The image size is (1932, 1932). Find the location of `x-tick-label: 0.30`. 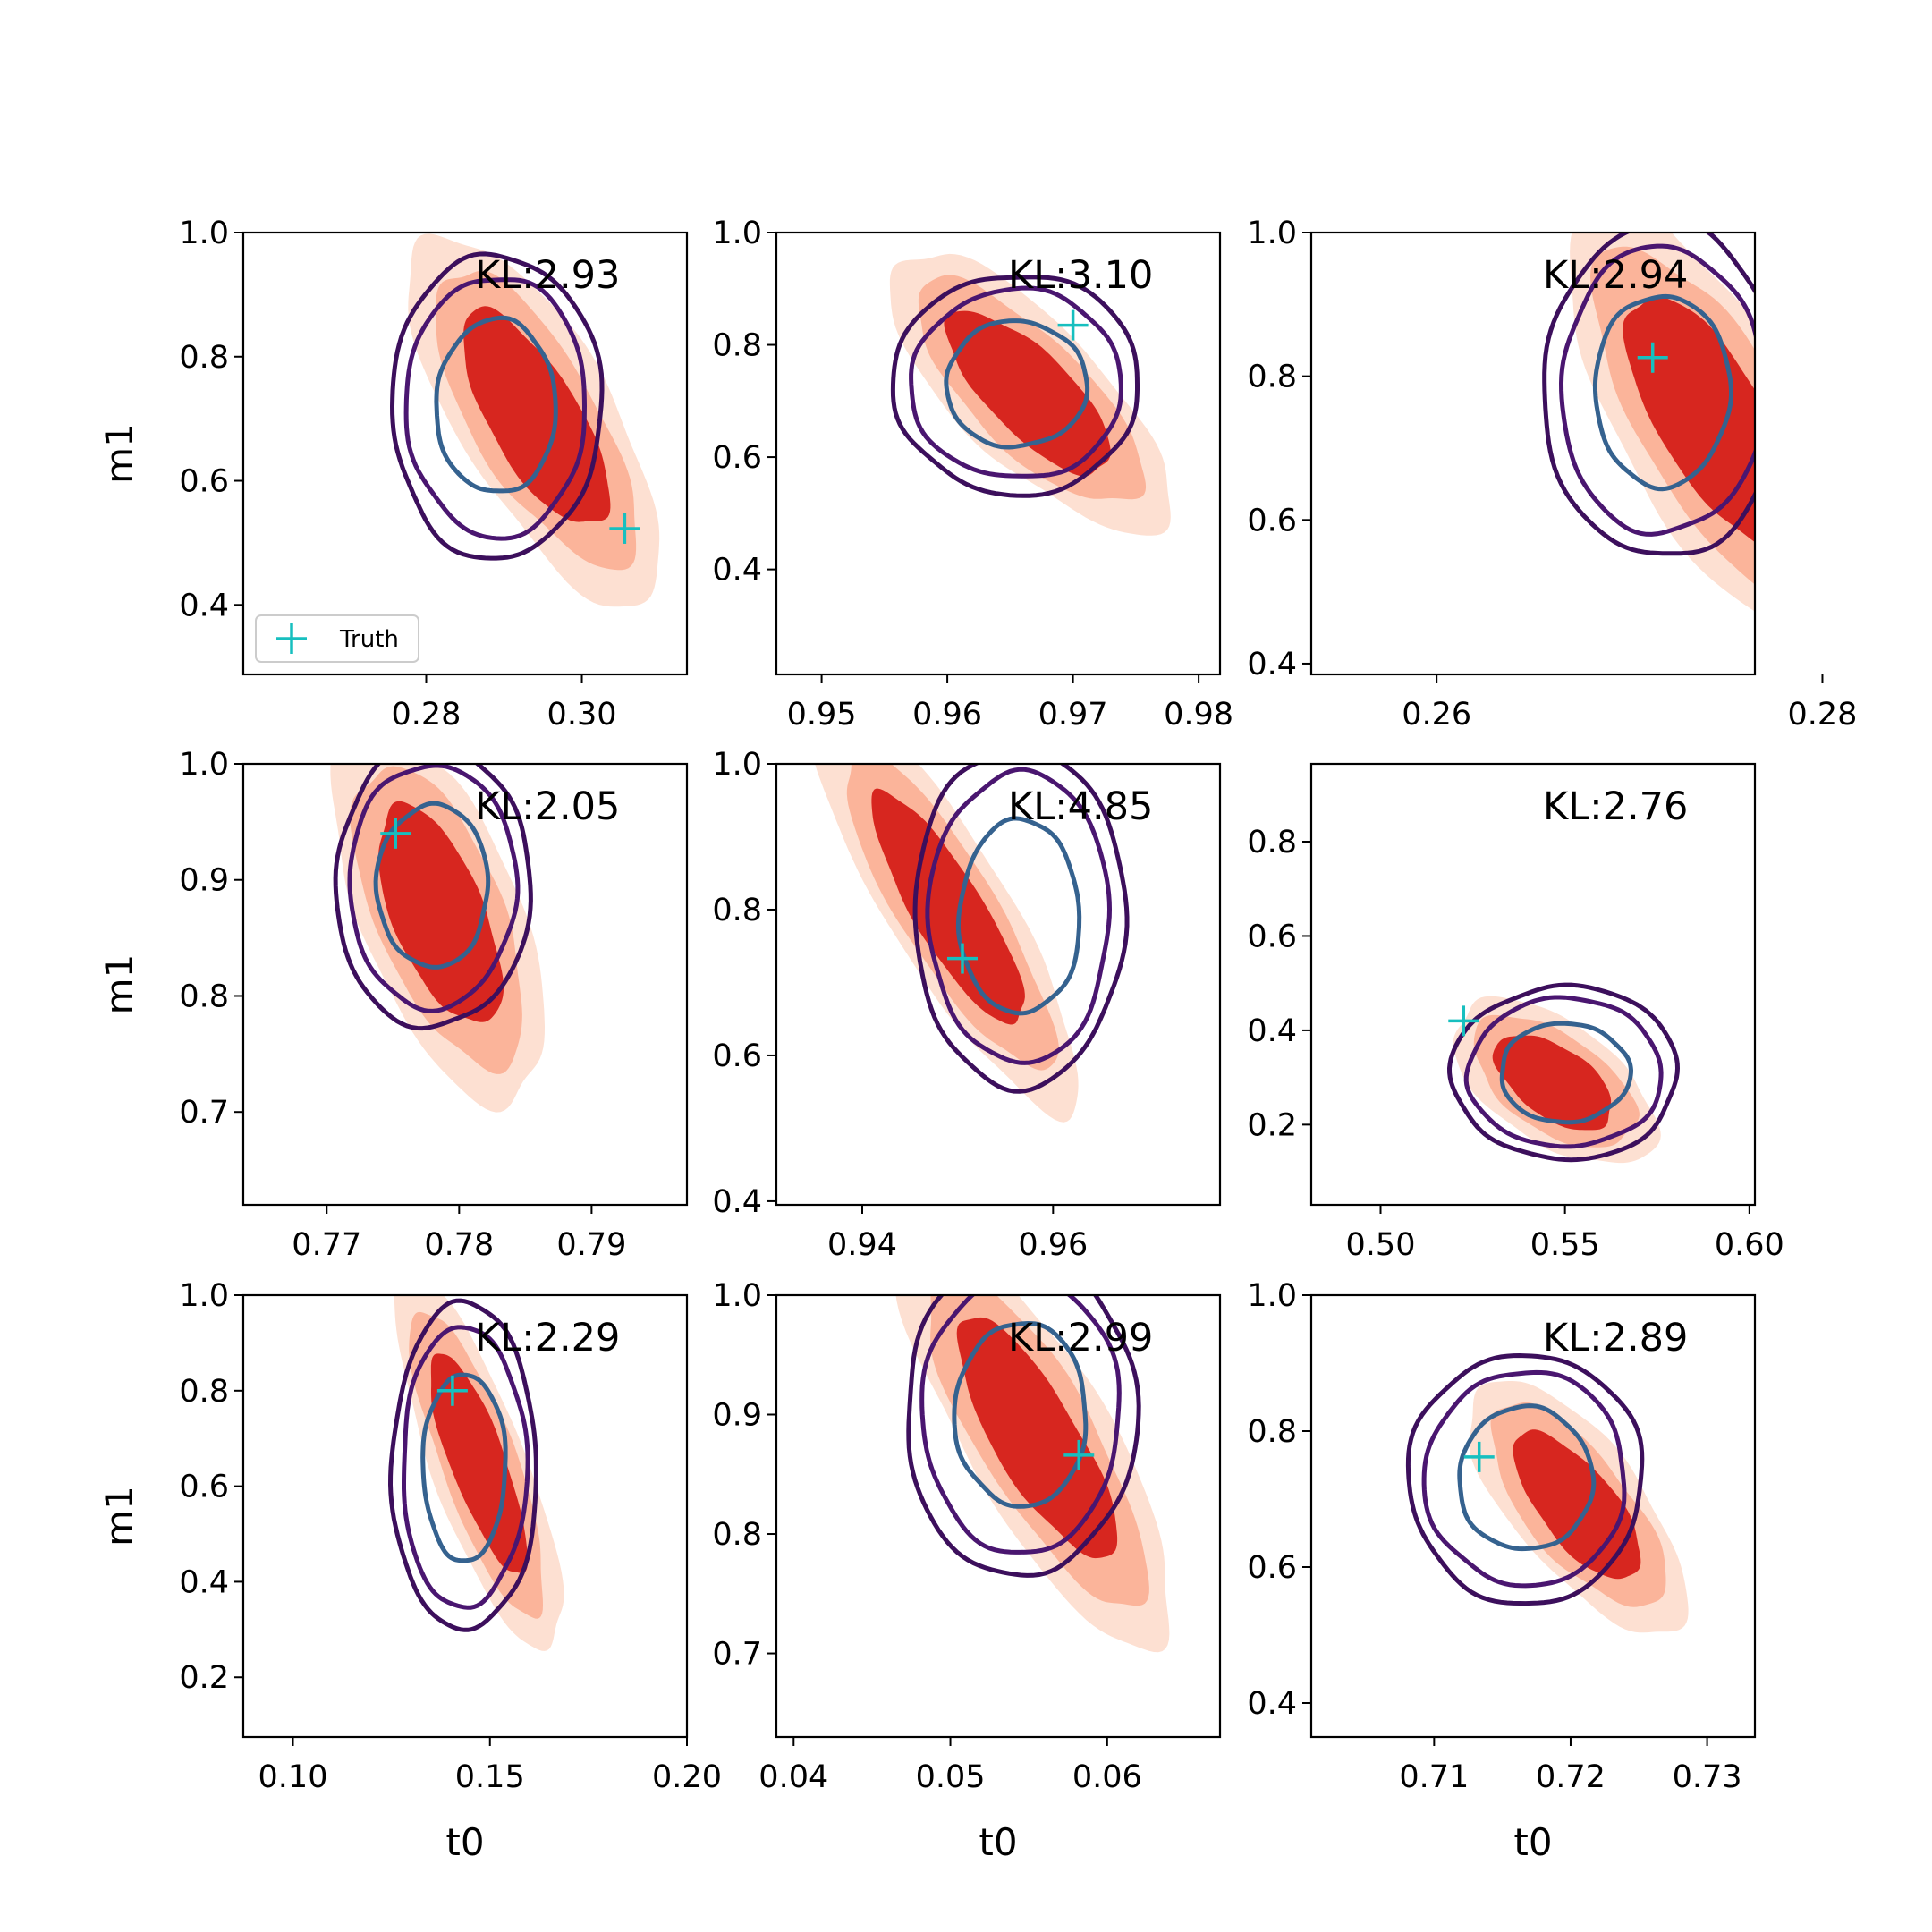

x-tick-label: 0.30 is located at coordinates (582, 715).